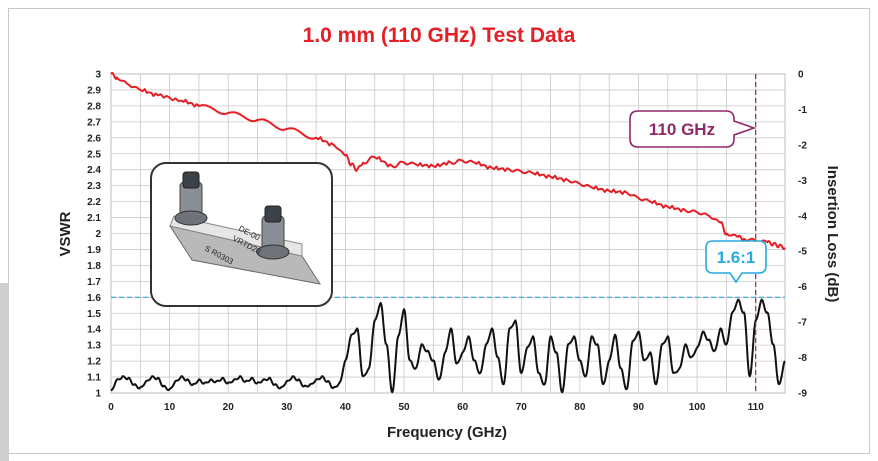 Image resolution: width=878 pixels, height=461 pixels. Describe the element at coordinates (404, 407) in the screenshot. I see `x-tick-label: 50` at that location.